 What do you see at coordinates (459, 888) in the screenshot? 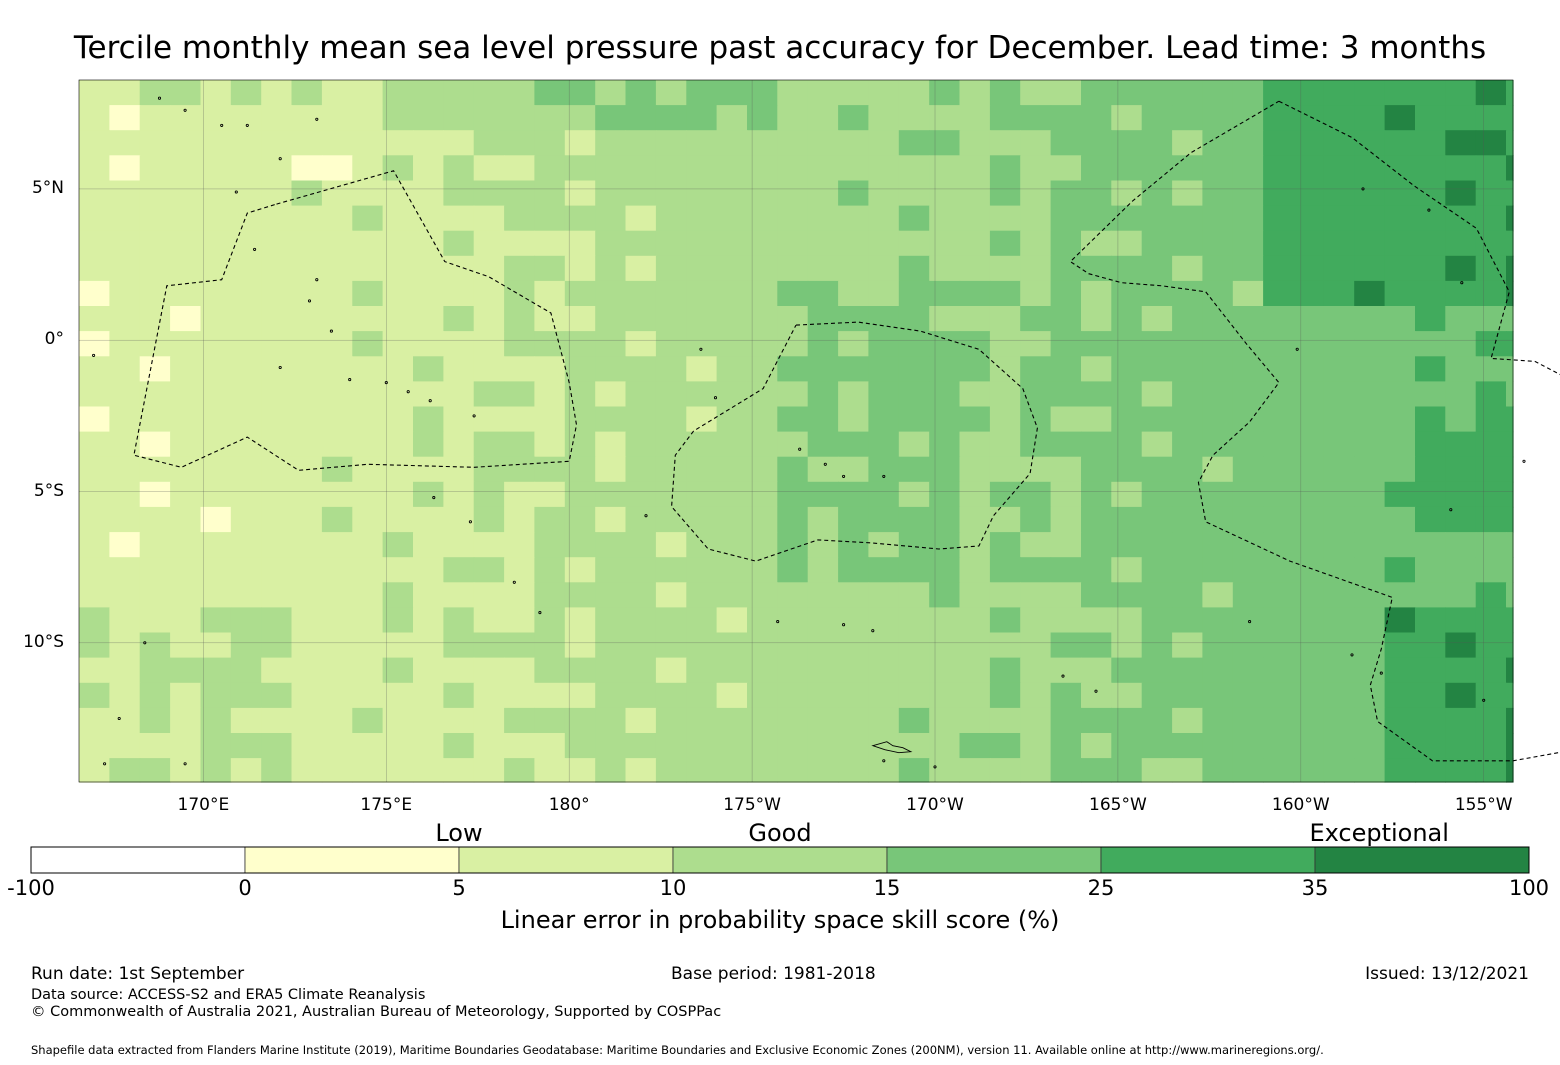
I see `colorbar-tick-label: 5` at bounding box center [459, 888].